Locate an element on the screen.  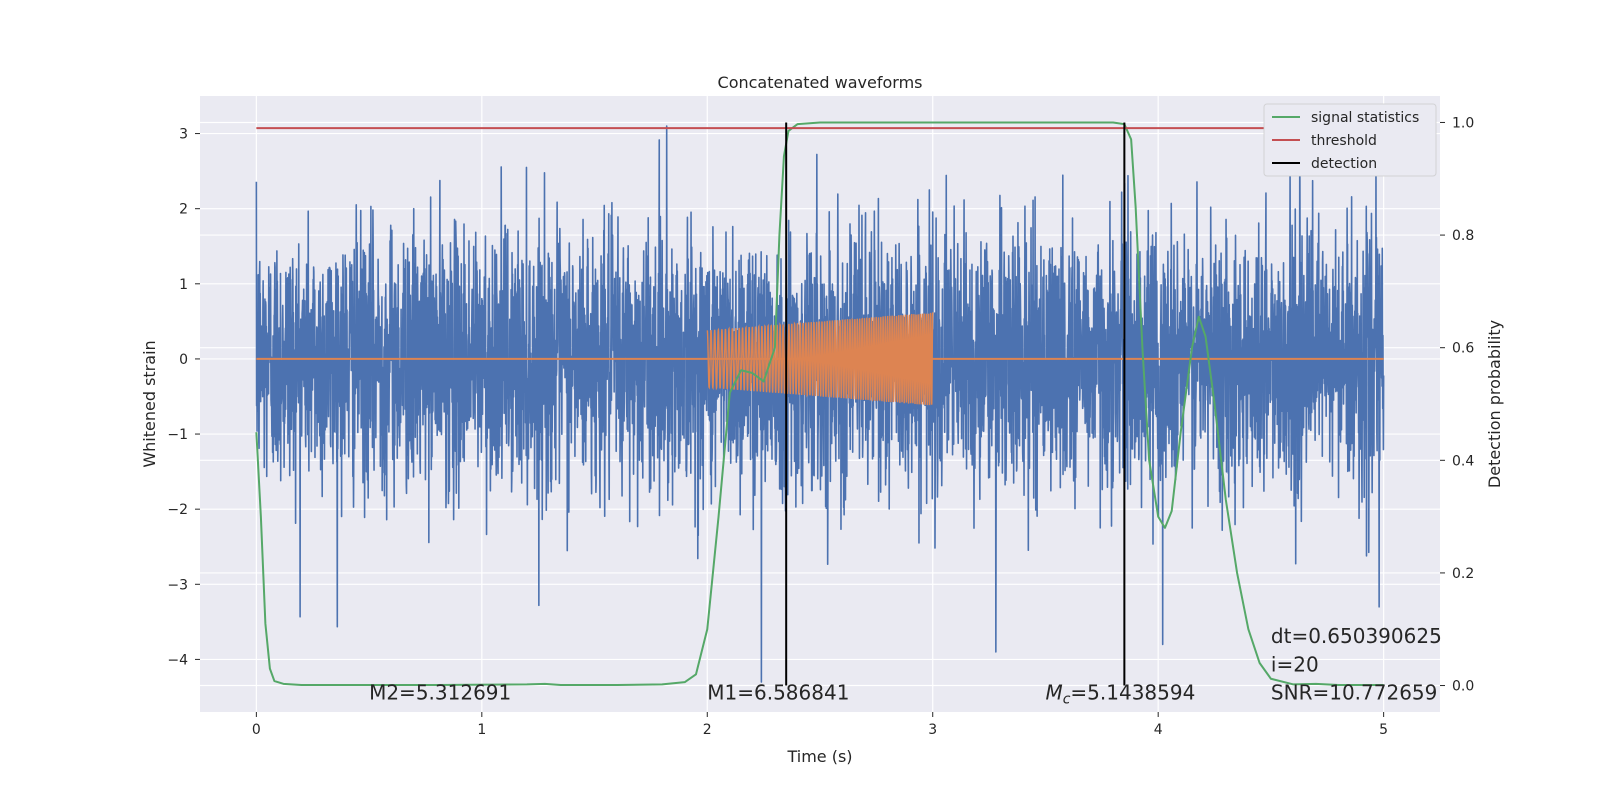
y-tick-label: 2 is located at coordinates (183, 210).